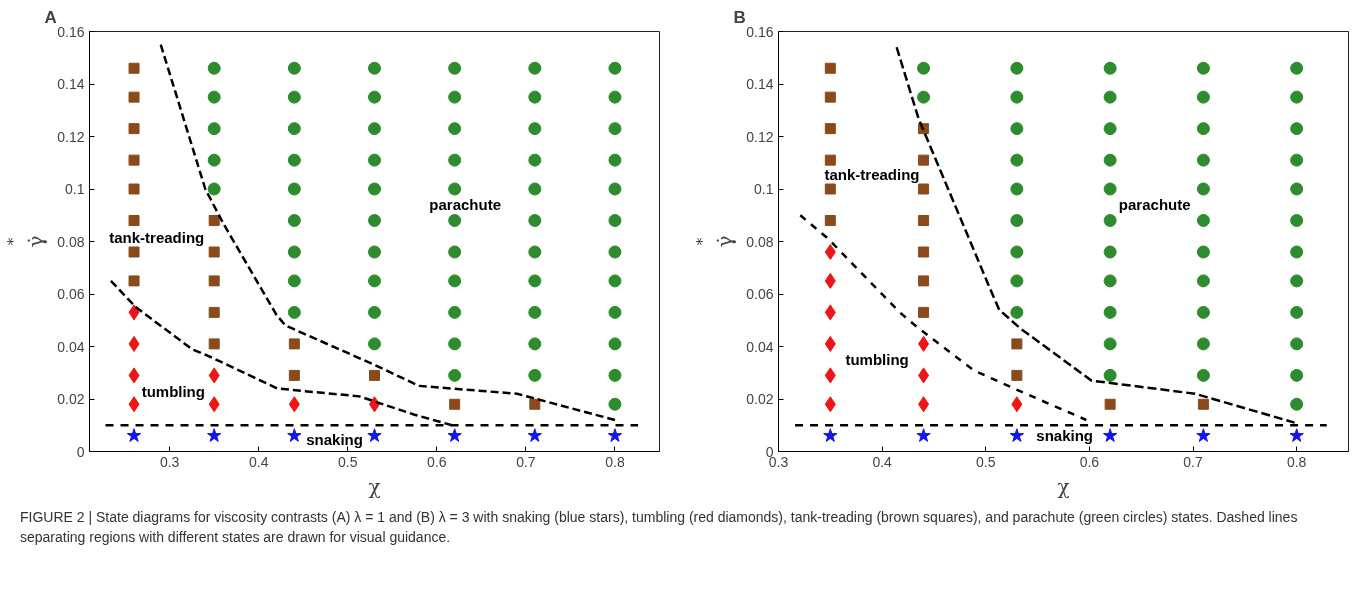 The width and height of the screenshot is (1358, 604). I want to click on x-tick-label: 0.3, so click(169, 461).